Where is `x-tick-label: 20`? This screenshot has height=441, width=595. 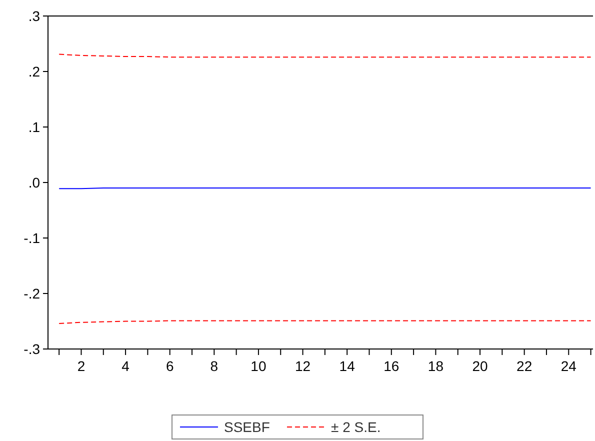
x-tick-label: 20 is located at coordinates (480, 366).